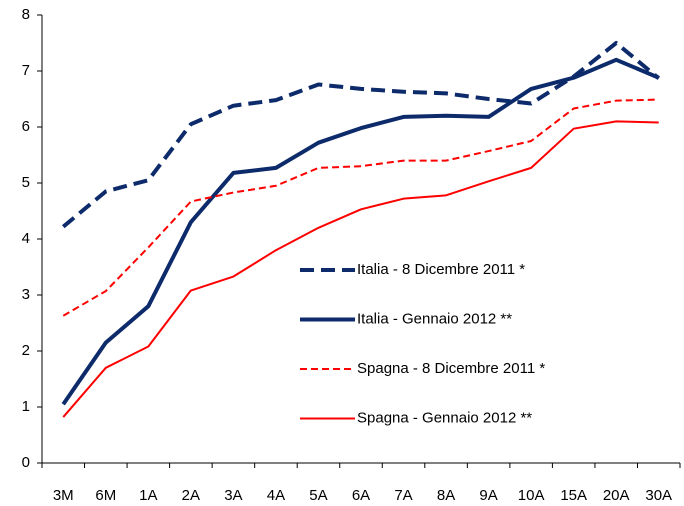  I want to click on x-tick-label: 6A, so click(361, 495).